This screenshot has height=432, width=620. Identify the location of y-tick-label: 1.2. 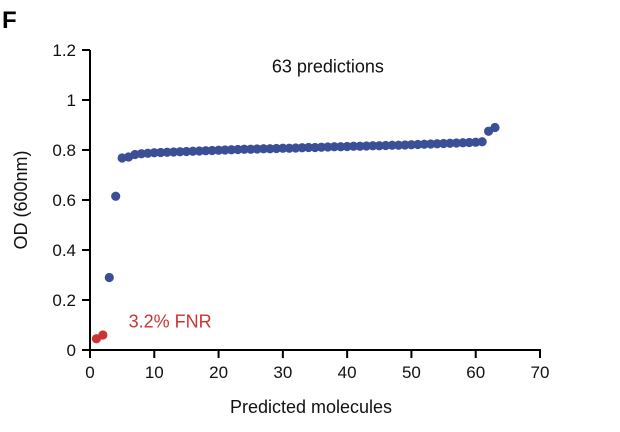
(64, 50).